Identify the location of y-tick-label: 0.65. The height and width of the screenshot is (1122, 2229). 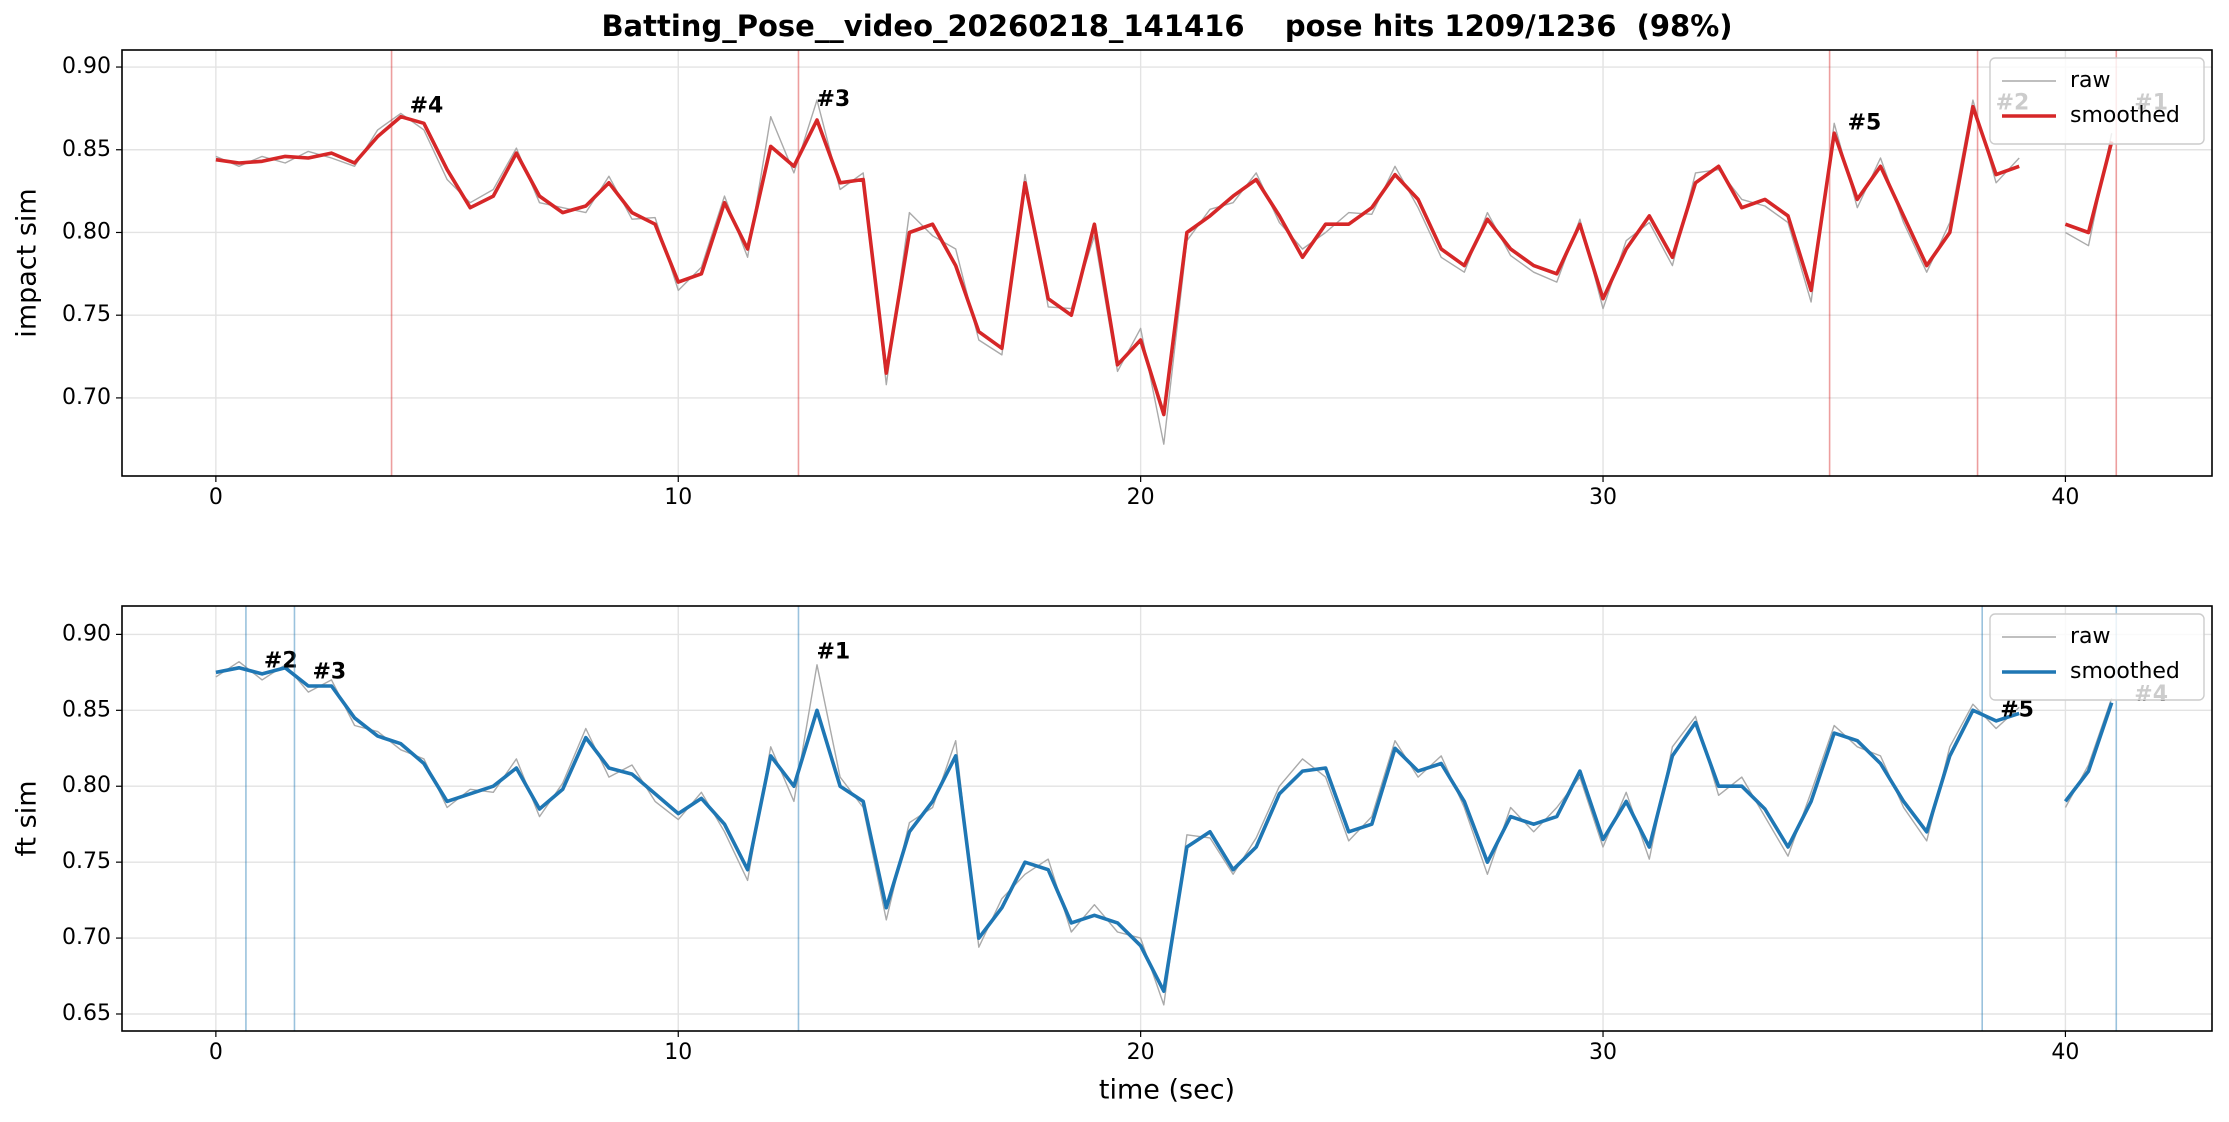
(86, 1013).